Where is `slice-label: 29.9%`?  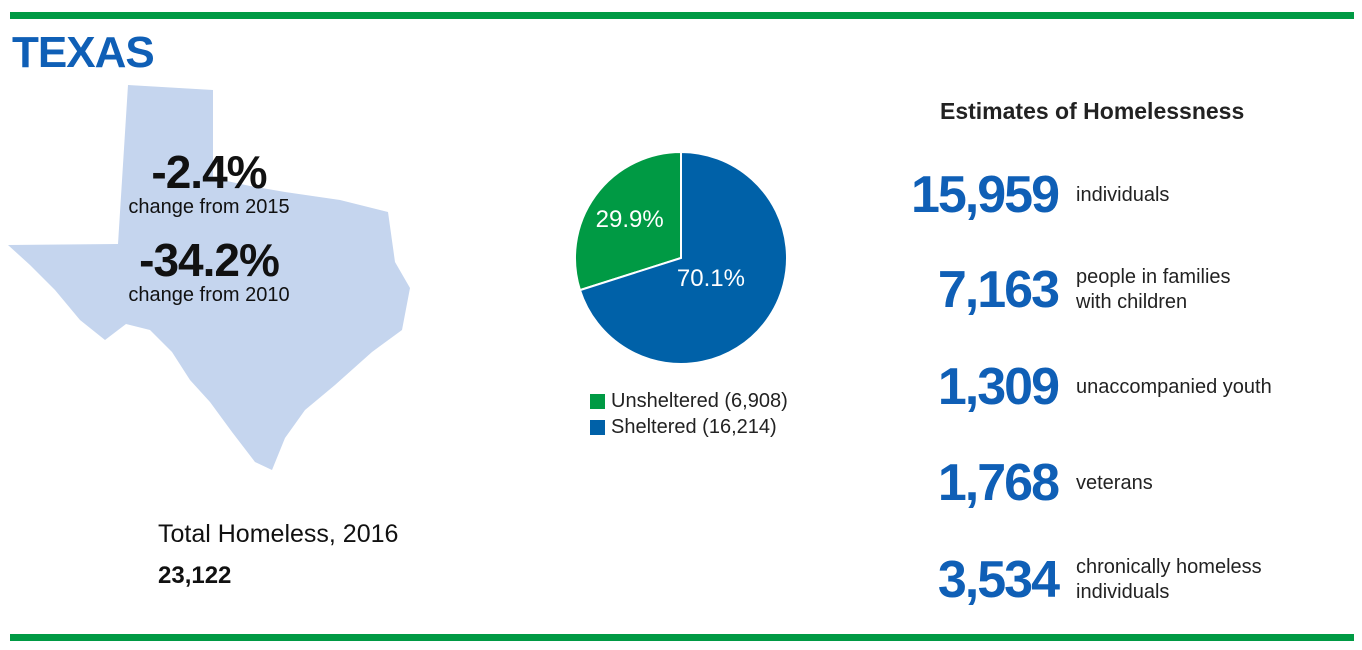 slice-label: 29.9% is located at coordinates (630, 219).